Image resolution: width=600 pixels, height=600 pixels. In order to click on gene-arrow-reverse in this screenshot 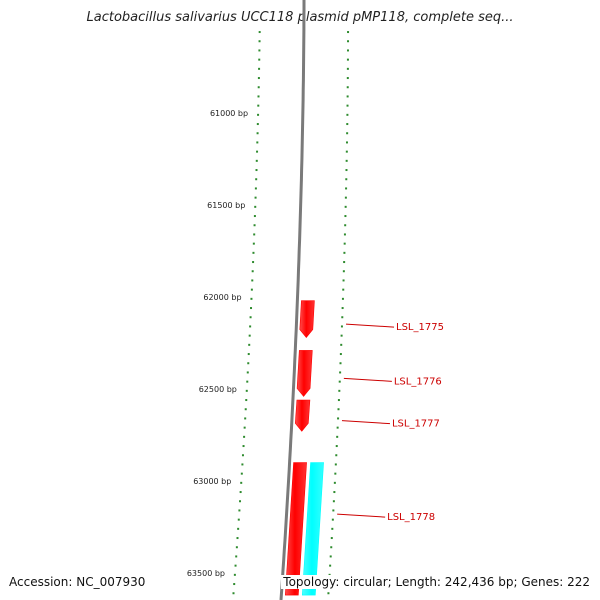, I will do `click(312, 529)`.